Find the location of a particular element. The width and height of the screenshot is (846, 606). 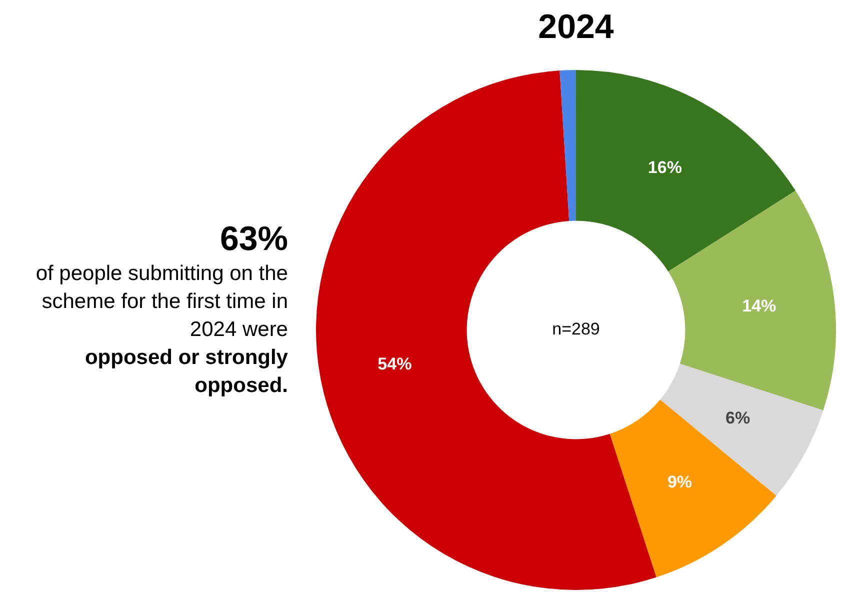

chart-title: 2024 is located at coordinates (576, 27).